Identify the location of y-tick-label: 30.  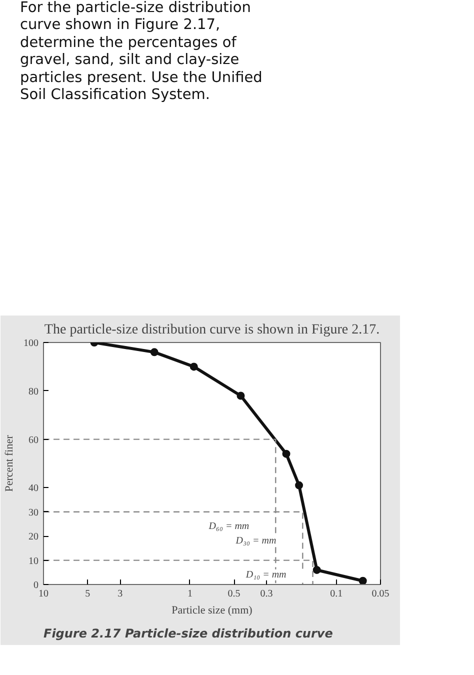
(33, 512).